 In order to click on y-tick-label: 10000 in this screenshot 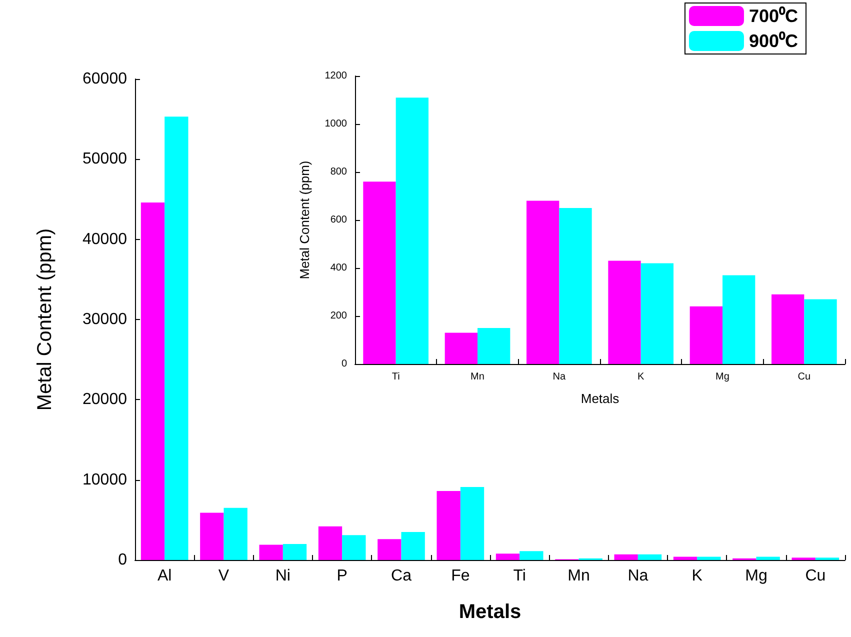, I will do `click(105, 479)`.